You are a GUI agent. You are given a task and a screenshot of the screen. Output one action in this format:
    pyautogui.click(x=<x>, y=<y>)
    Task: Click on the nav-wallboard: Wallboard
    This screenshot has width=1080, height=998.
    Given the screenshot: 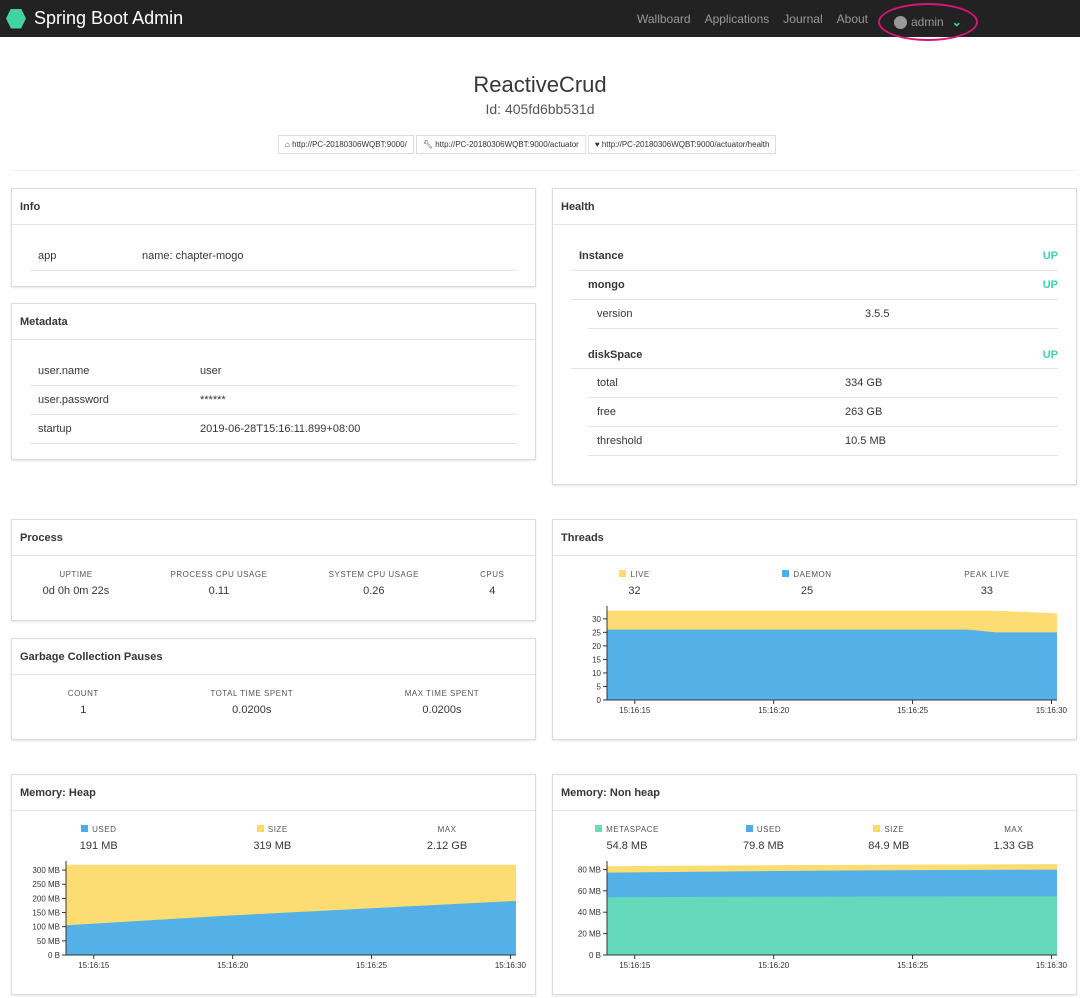 What is the action you would take?
    pyautogui.click(x=663, y=18)
    